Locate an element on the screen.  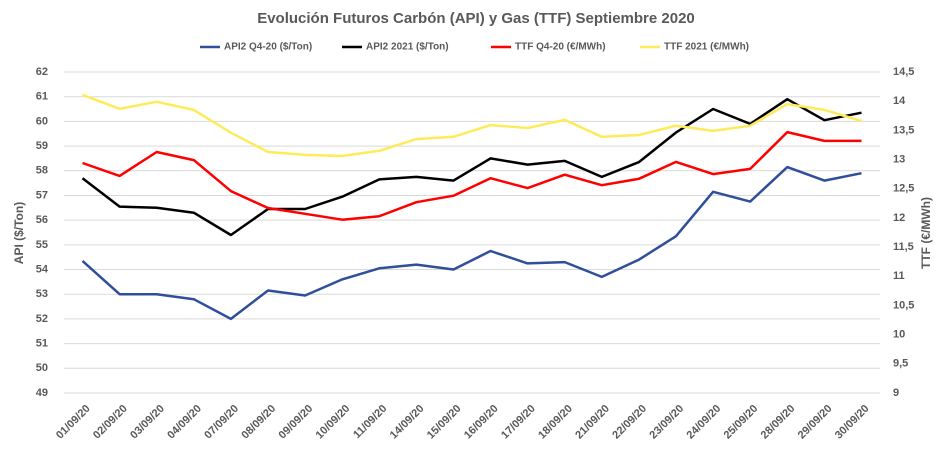
y2-tick-label: 9,5 is located at coordinates (900, 364).